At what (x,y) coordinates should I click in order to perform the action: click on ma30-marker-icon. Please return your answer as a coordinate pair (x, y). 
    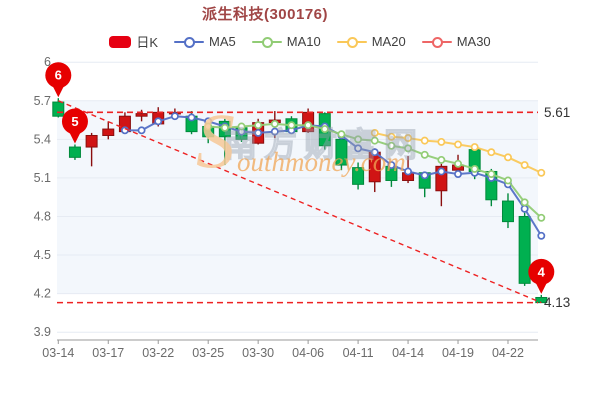
    Looking at the image, I should click on (436, 42).